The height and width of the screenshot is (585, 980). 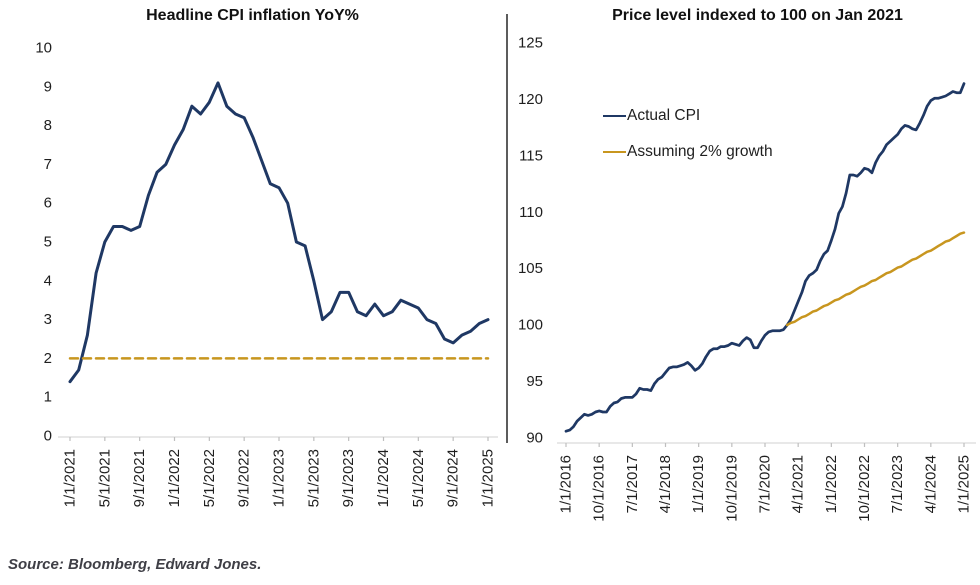 I want to click on x-axis-label: 7/1/2017, so click(x=632, y=484).